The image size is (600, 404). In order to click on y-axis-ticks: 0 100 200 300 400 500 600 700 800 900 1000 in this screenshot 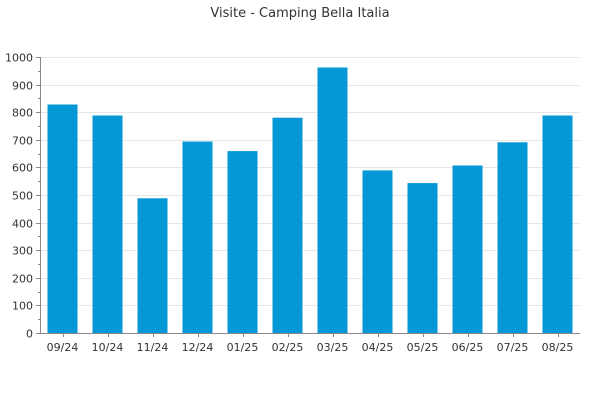, I will do `click(22, 196)`.